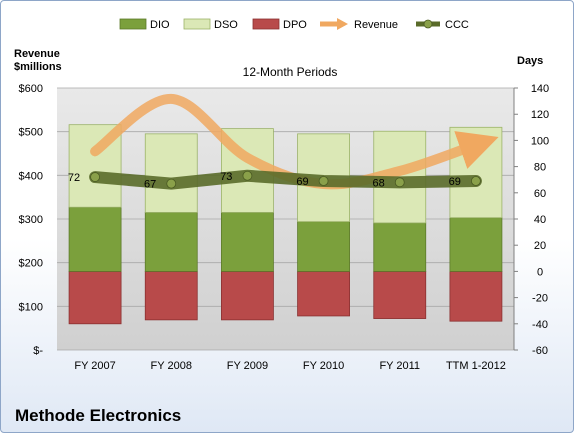 The height and width of the screenshot is (433, 574). Describe the element at coordinates (171, 366) in the screenshot. I see `x-tick-label: FY 2008` at that location.